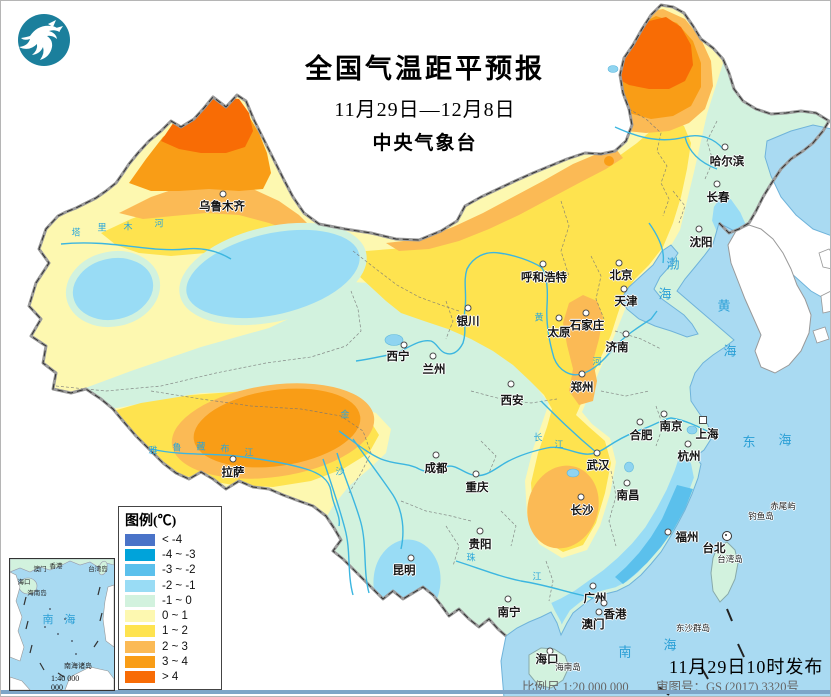  I want to click on inset-dash-line, so click(63, 632).